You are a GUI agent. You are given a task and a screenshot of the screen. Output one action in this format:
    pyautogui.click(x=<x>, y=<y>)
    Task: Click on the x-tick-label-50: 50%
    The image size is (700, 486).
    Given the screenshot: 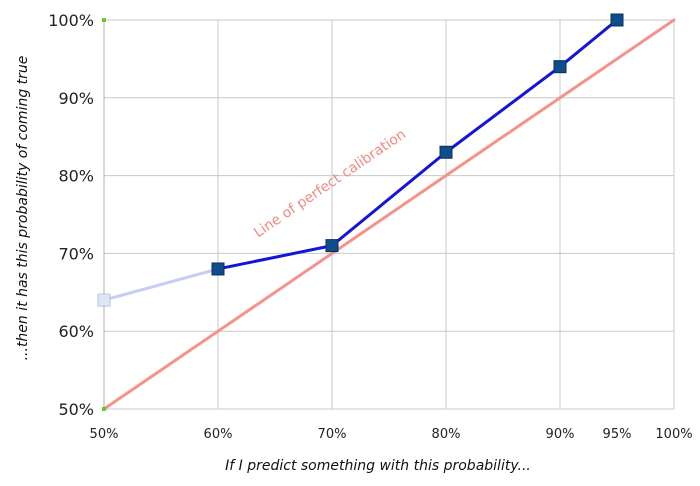 What is the action you would take?
    pyautogui.click(x=104, y=434)
    